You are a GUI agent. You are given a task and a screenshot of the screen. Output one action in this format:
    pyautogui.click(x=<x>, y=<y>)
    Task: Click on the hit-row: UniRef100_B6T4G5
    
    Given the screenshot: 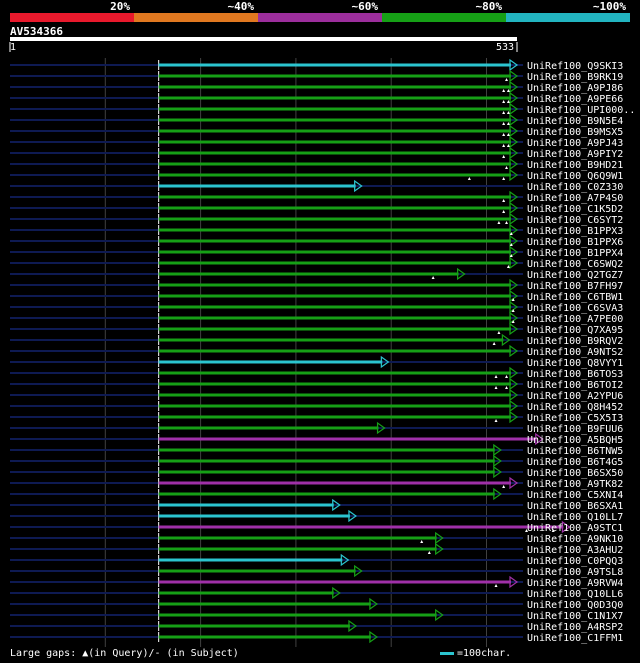 What is the action you would take?
    pyautogui.click(x=316, y=461)
    